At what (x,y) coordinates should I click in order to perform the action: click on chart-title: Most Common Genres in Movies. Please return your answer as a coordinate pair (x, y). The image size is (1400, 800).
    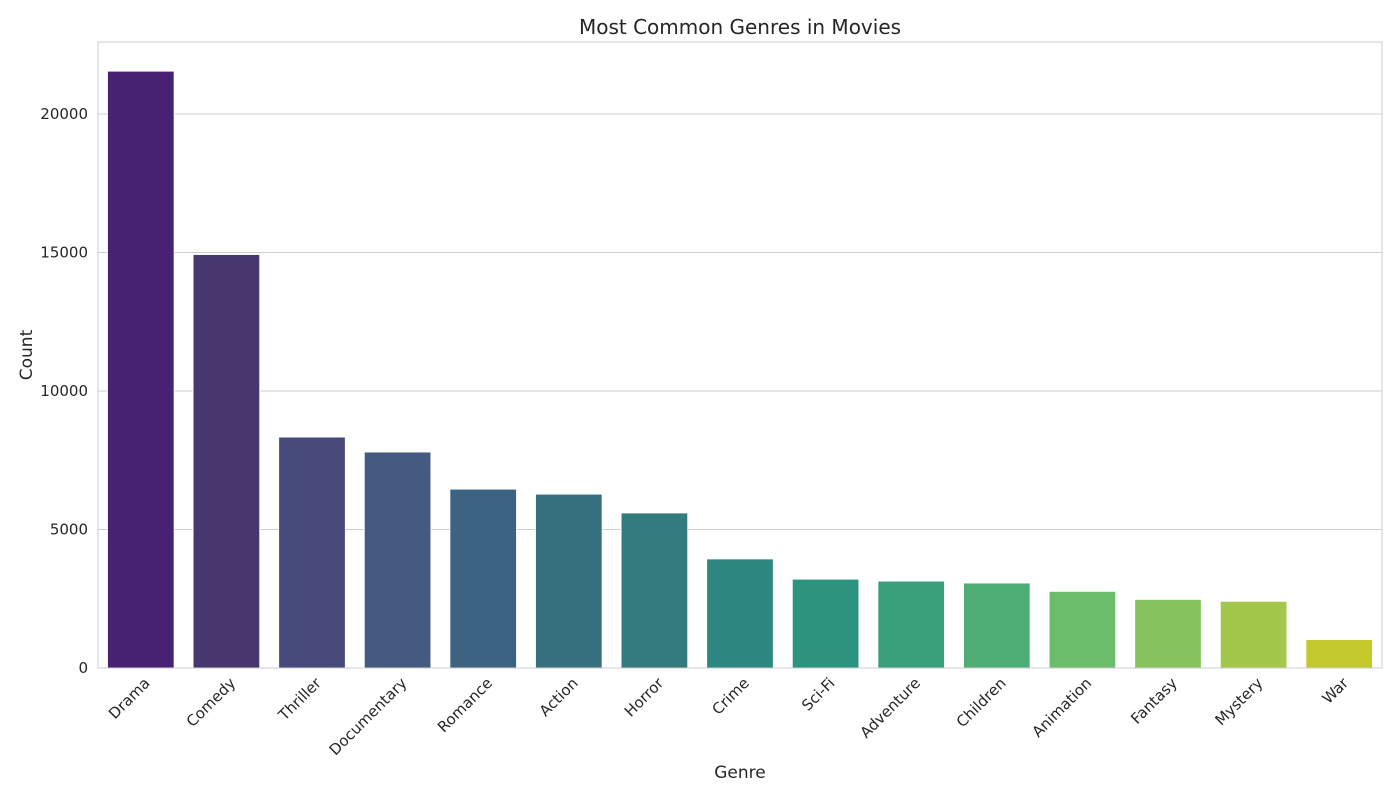
    Looking at the image, I should click on (740, 27).